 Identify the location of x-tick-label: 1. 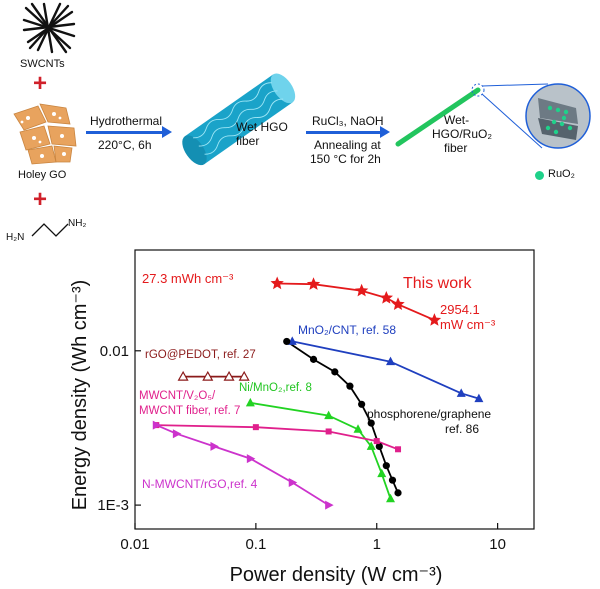
(377, 544).